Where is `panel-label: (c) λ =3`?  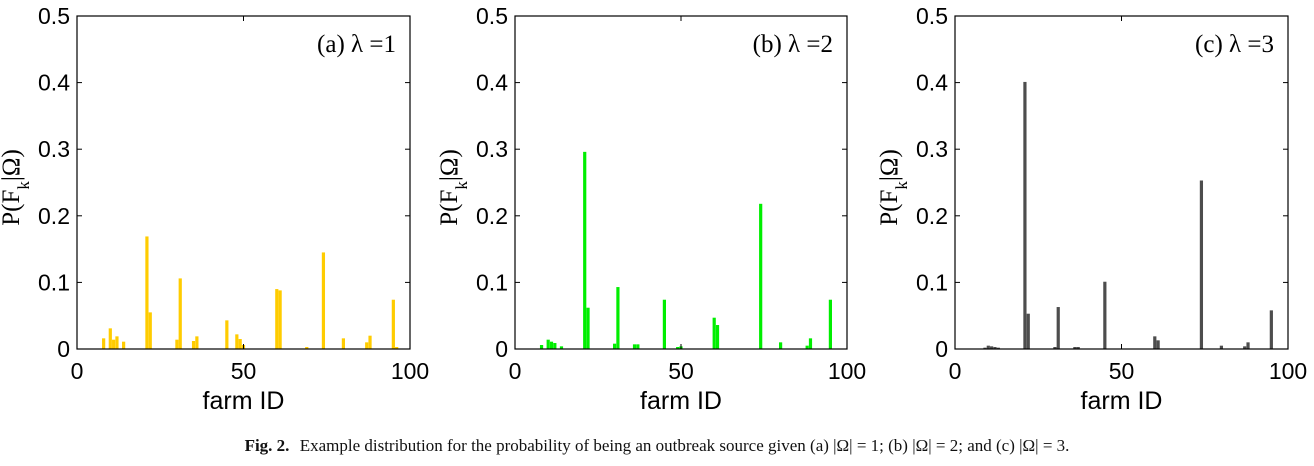
panel-label: (c) λ =3 is located at coordinates (1234, 44).